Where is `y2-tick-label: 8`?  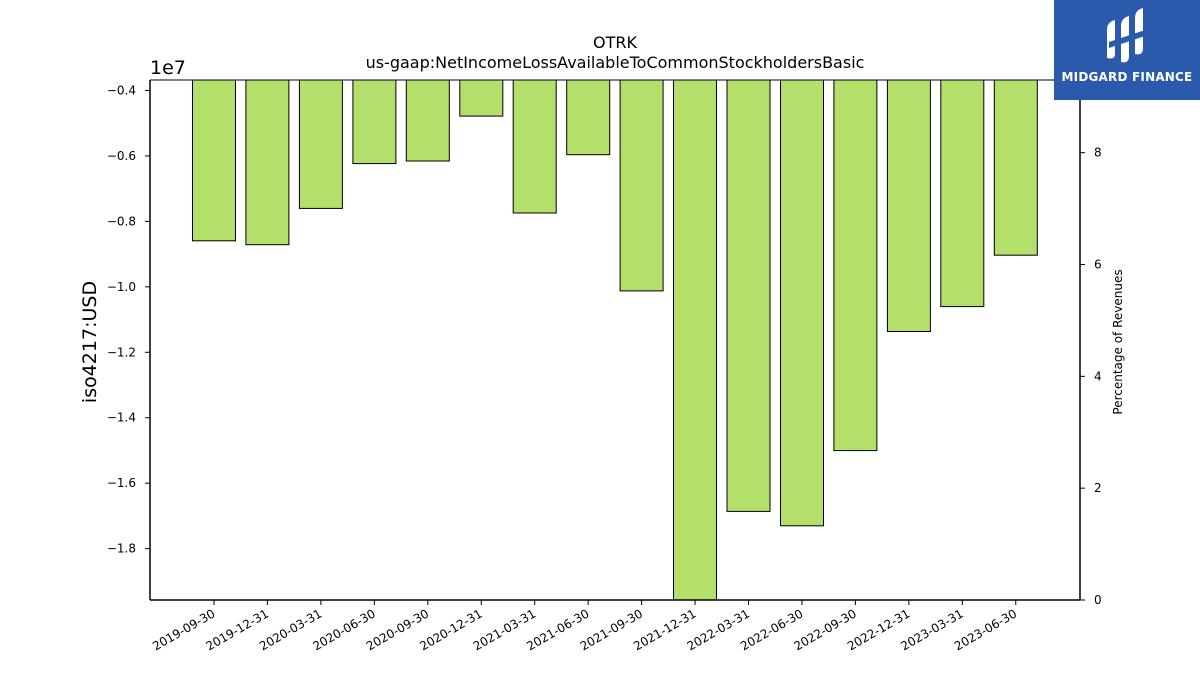
y2-tick-label: 8 is located at coordinates (1098, 153).